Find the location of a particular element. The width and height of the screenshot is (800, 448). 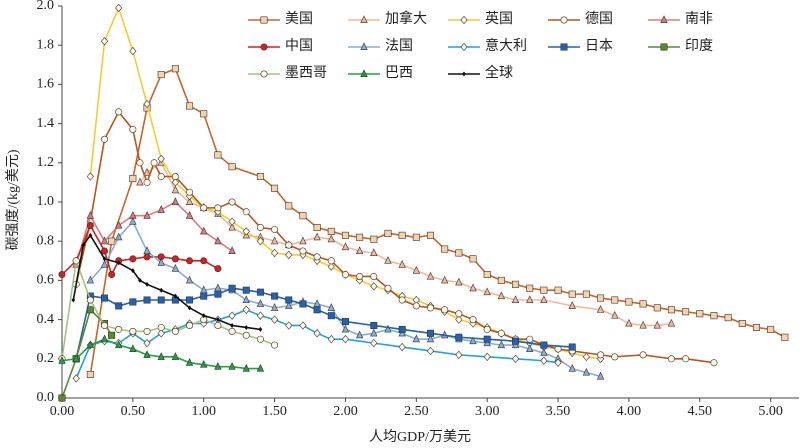

legend-label: 加拿大 is located at coordinates (406, 18).